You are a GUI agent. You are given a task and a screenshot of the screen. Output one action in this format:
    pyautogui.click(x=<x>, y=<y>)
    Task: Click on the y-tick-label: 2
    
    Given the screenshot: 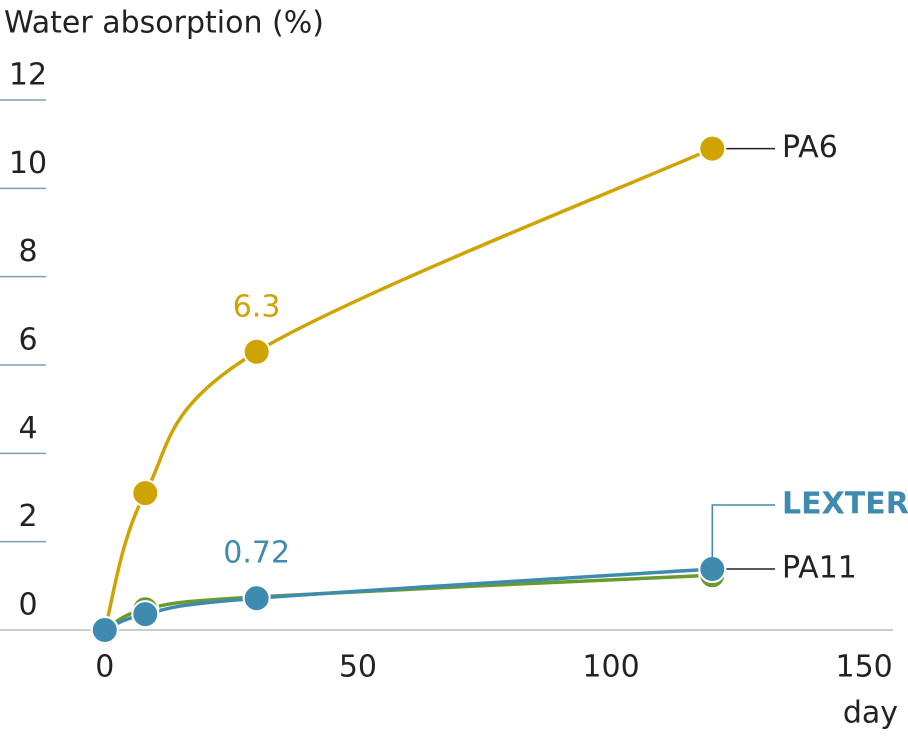 What is the action you would take?
    pyautogui.click(x=27, y=516)
    